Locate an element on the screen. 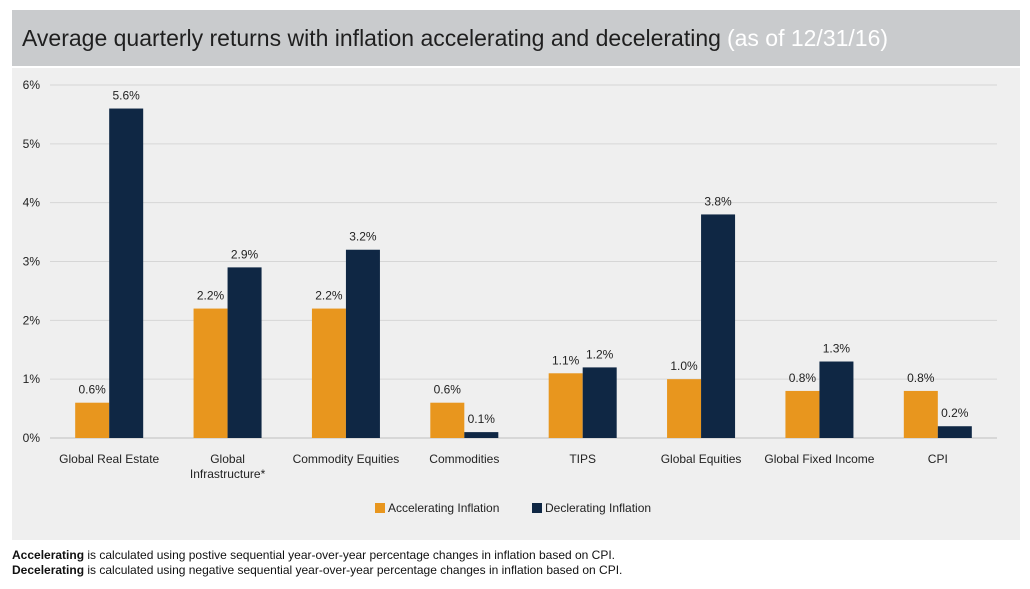 The height and width of the screenshot is (589, 1030). x-tick-label: Global Real Estate is located at coordinates (109, 459).